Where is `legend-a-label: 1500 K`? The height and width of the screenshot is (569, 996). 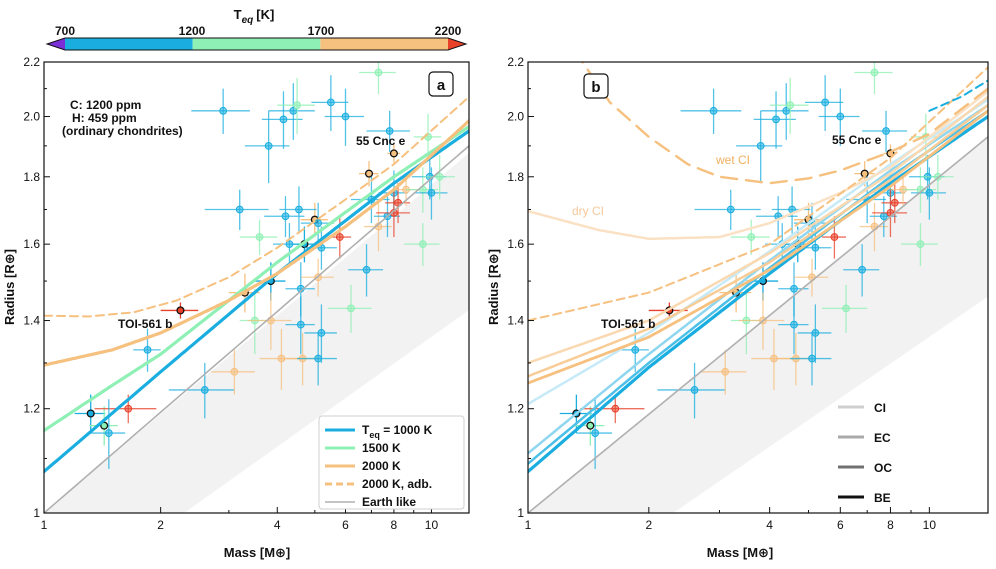 legend-a-label: 1500 K is located at coordinates (381, 448).